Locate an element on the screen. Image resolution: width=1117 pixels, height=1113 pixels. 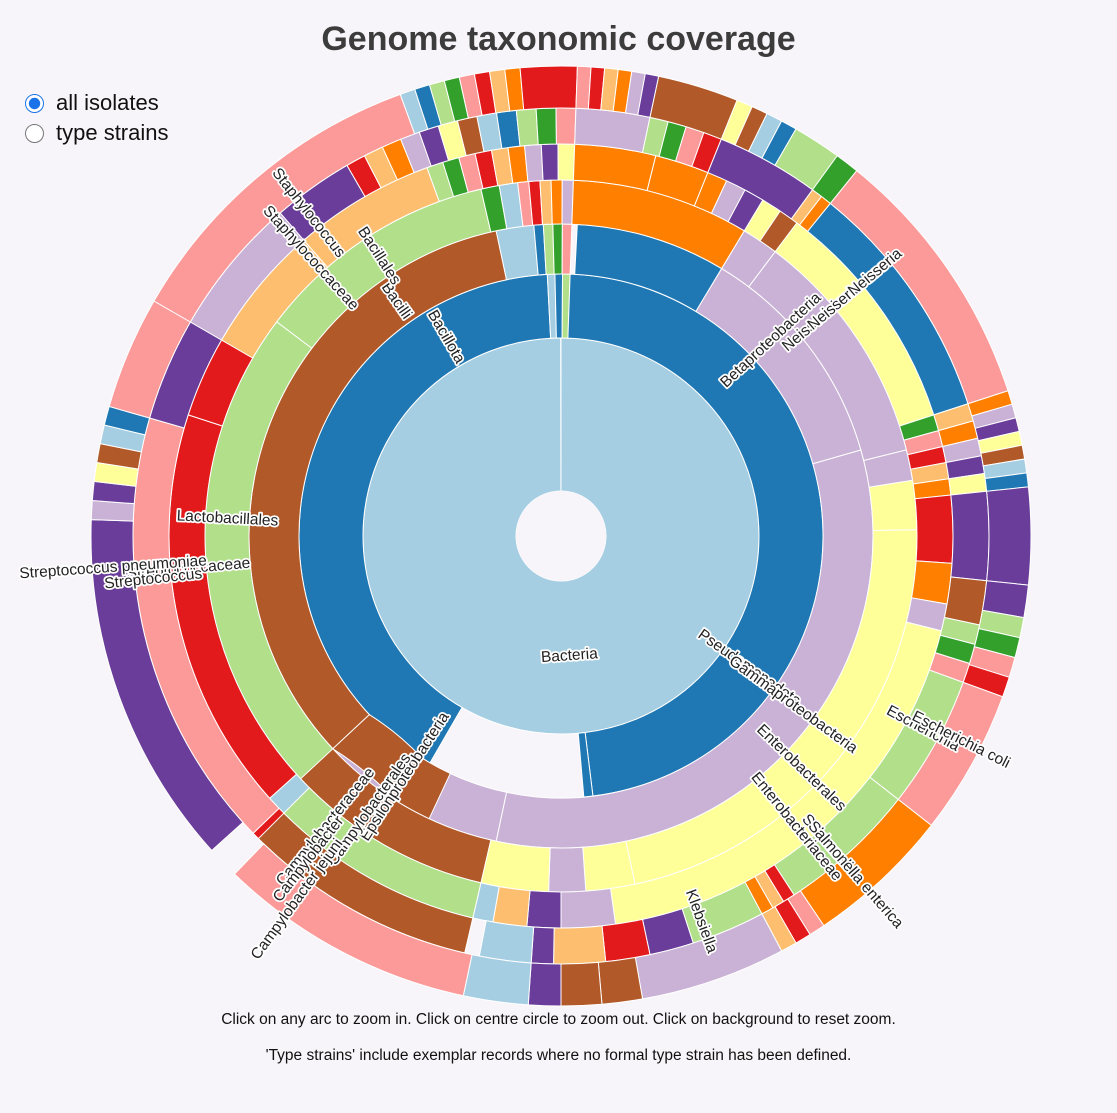
type-strains-label: type strains is located at coordinates (112, 132).